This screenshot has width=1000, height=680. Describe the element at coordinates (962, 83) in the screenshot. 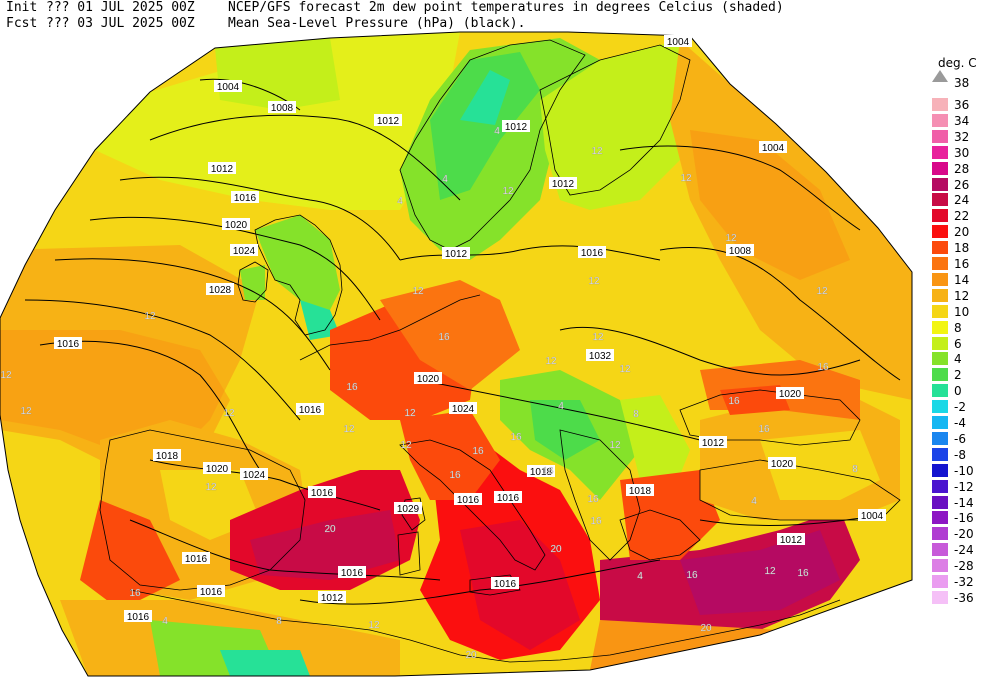

I see `legend-top-value: 38` at that location.